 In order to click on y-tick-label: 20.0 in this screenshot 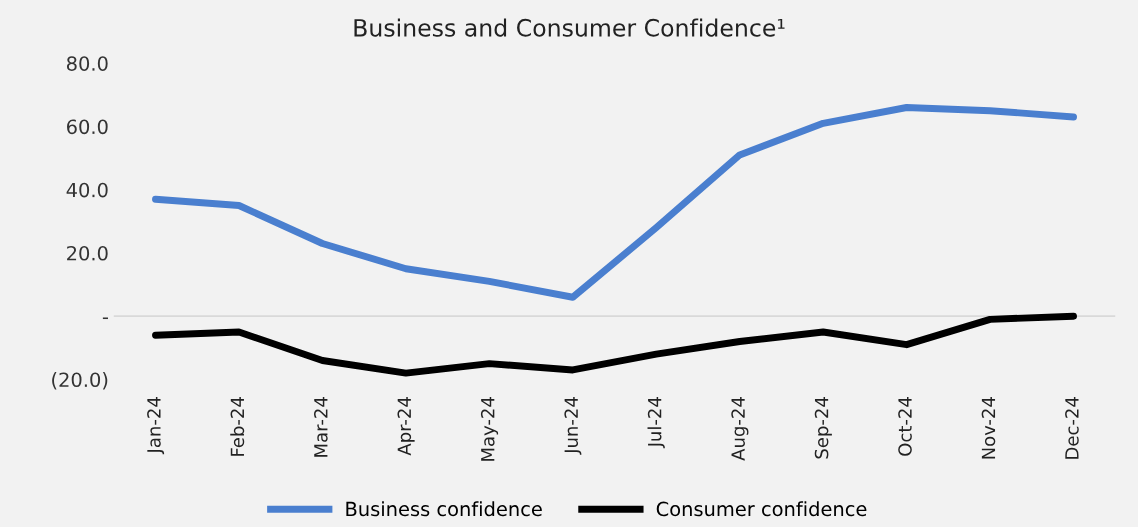, I will do `click(87, 253)`.